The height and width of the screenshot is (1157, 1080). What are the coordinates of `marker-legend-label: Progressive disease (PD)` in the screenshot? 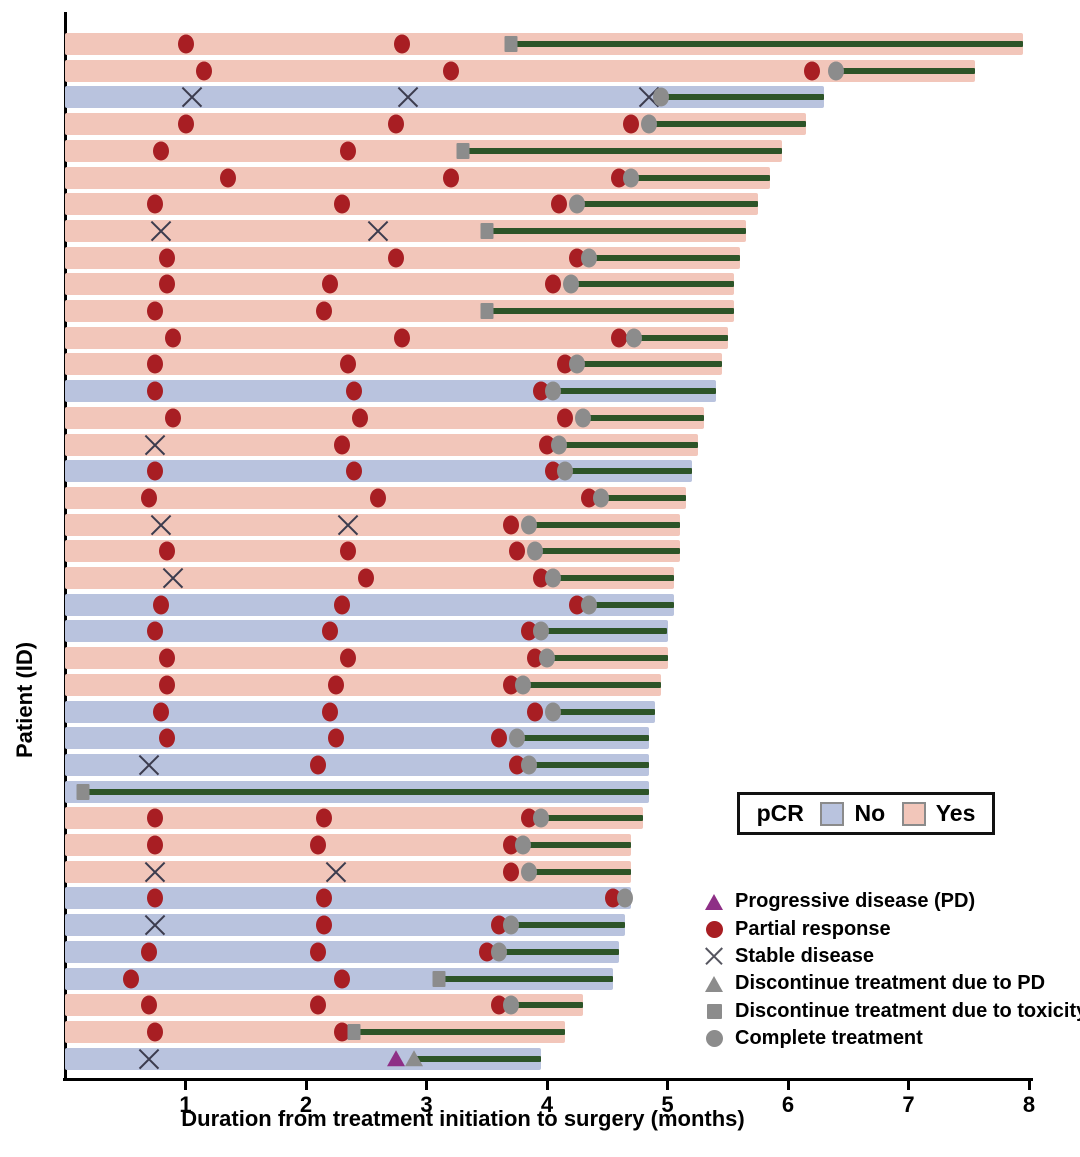 It's located at (855, 901).